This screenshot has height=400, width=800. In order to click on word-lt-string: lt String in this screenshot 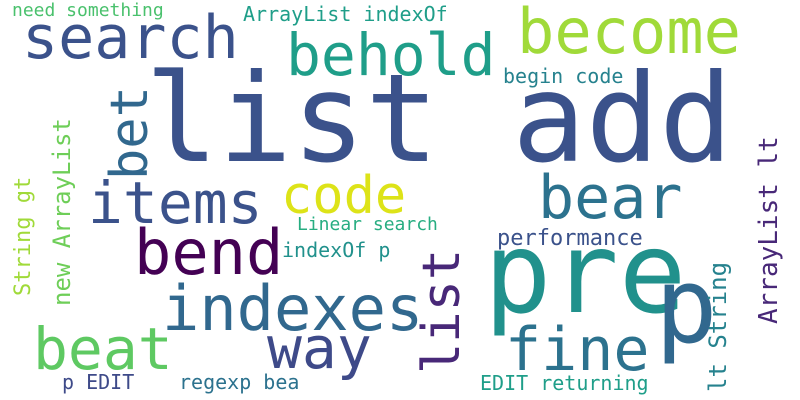, I will do `click(718, 326)`.